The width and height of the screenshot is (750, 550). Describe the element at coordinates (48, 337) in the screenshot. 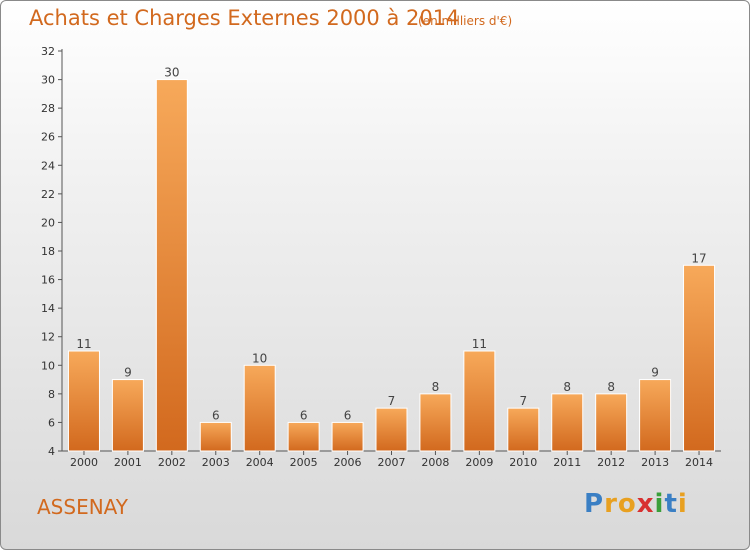

I see `y-tick-label: 12` at that location.